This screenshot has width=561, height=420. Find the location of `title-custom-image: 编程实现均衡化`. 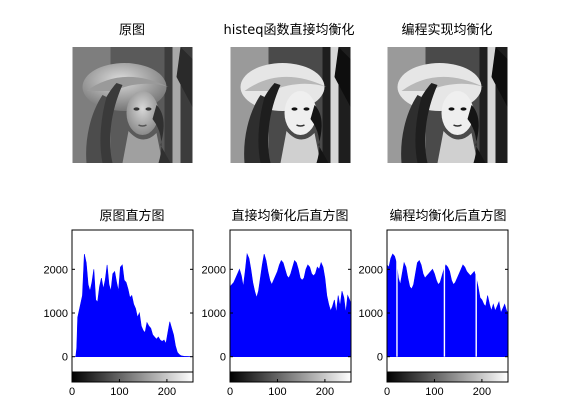

title-custom-image: 编程实现均衡化 is located at coordinates (446, 30).